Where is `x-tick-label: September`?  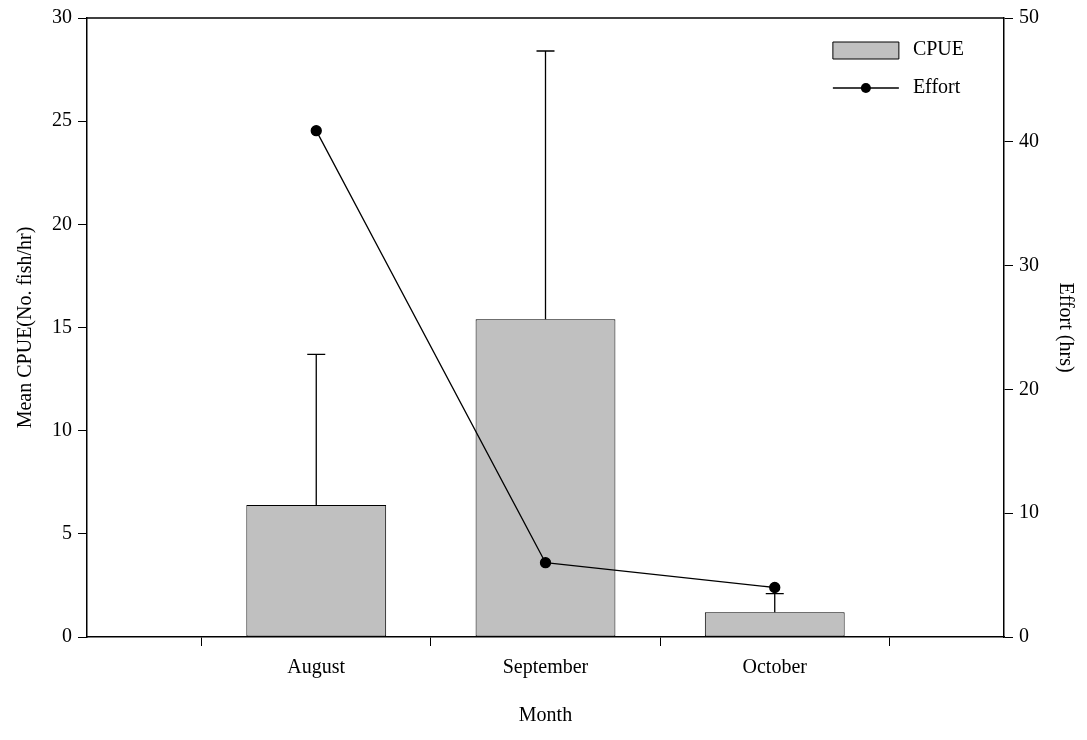
x-tick-label: September is located at coordinates (545, 667).